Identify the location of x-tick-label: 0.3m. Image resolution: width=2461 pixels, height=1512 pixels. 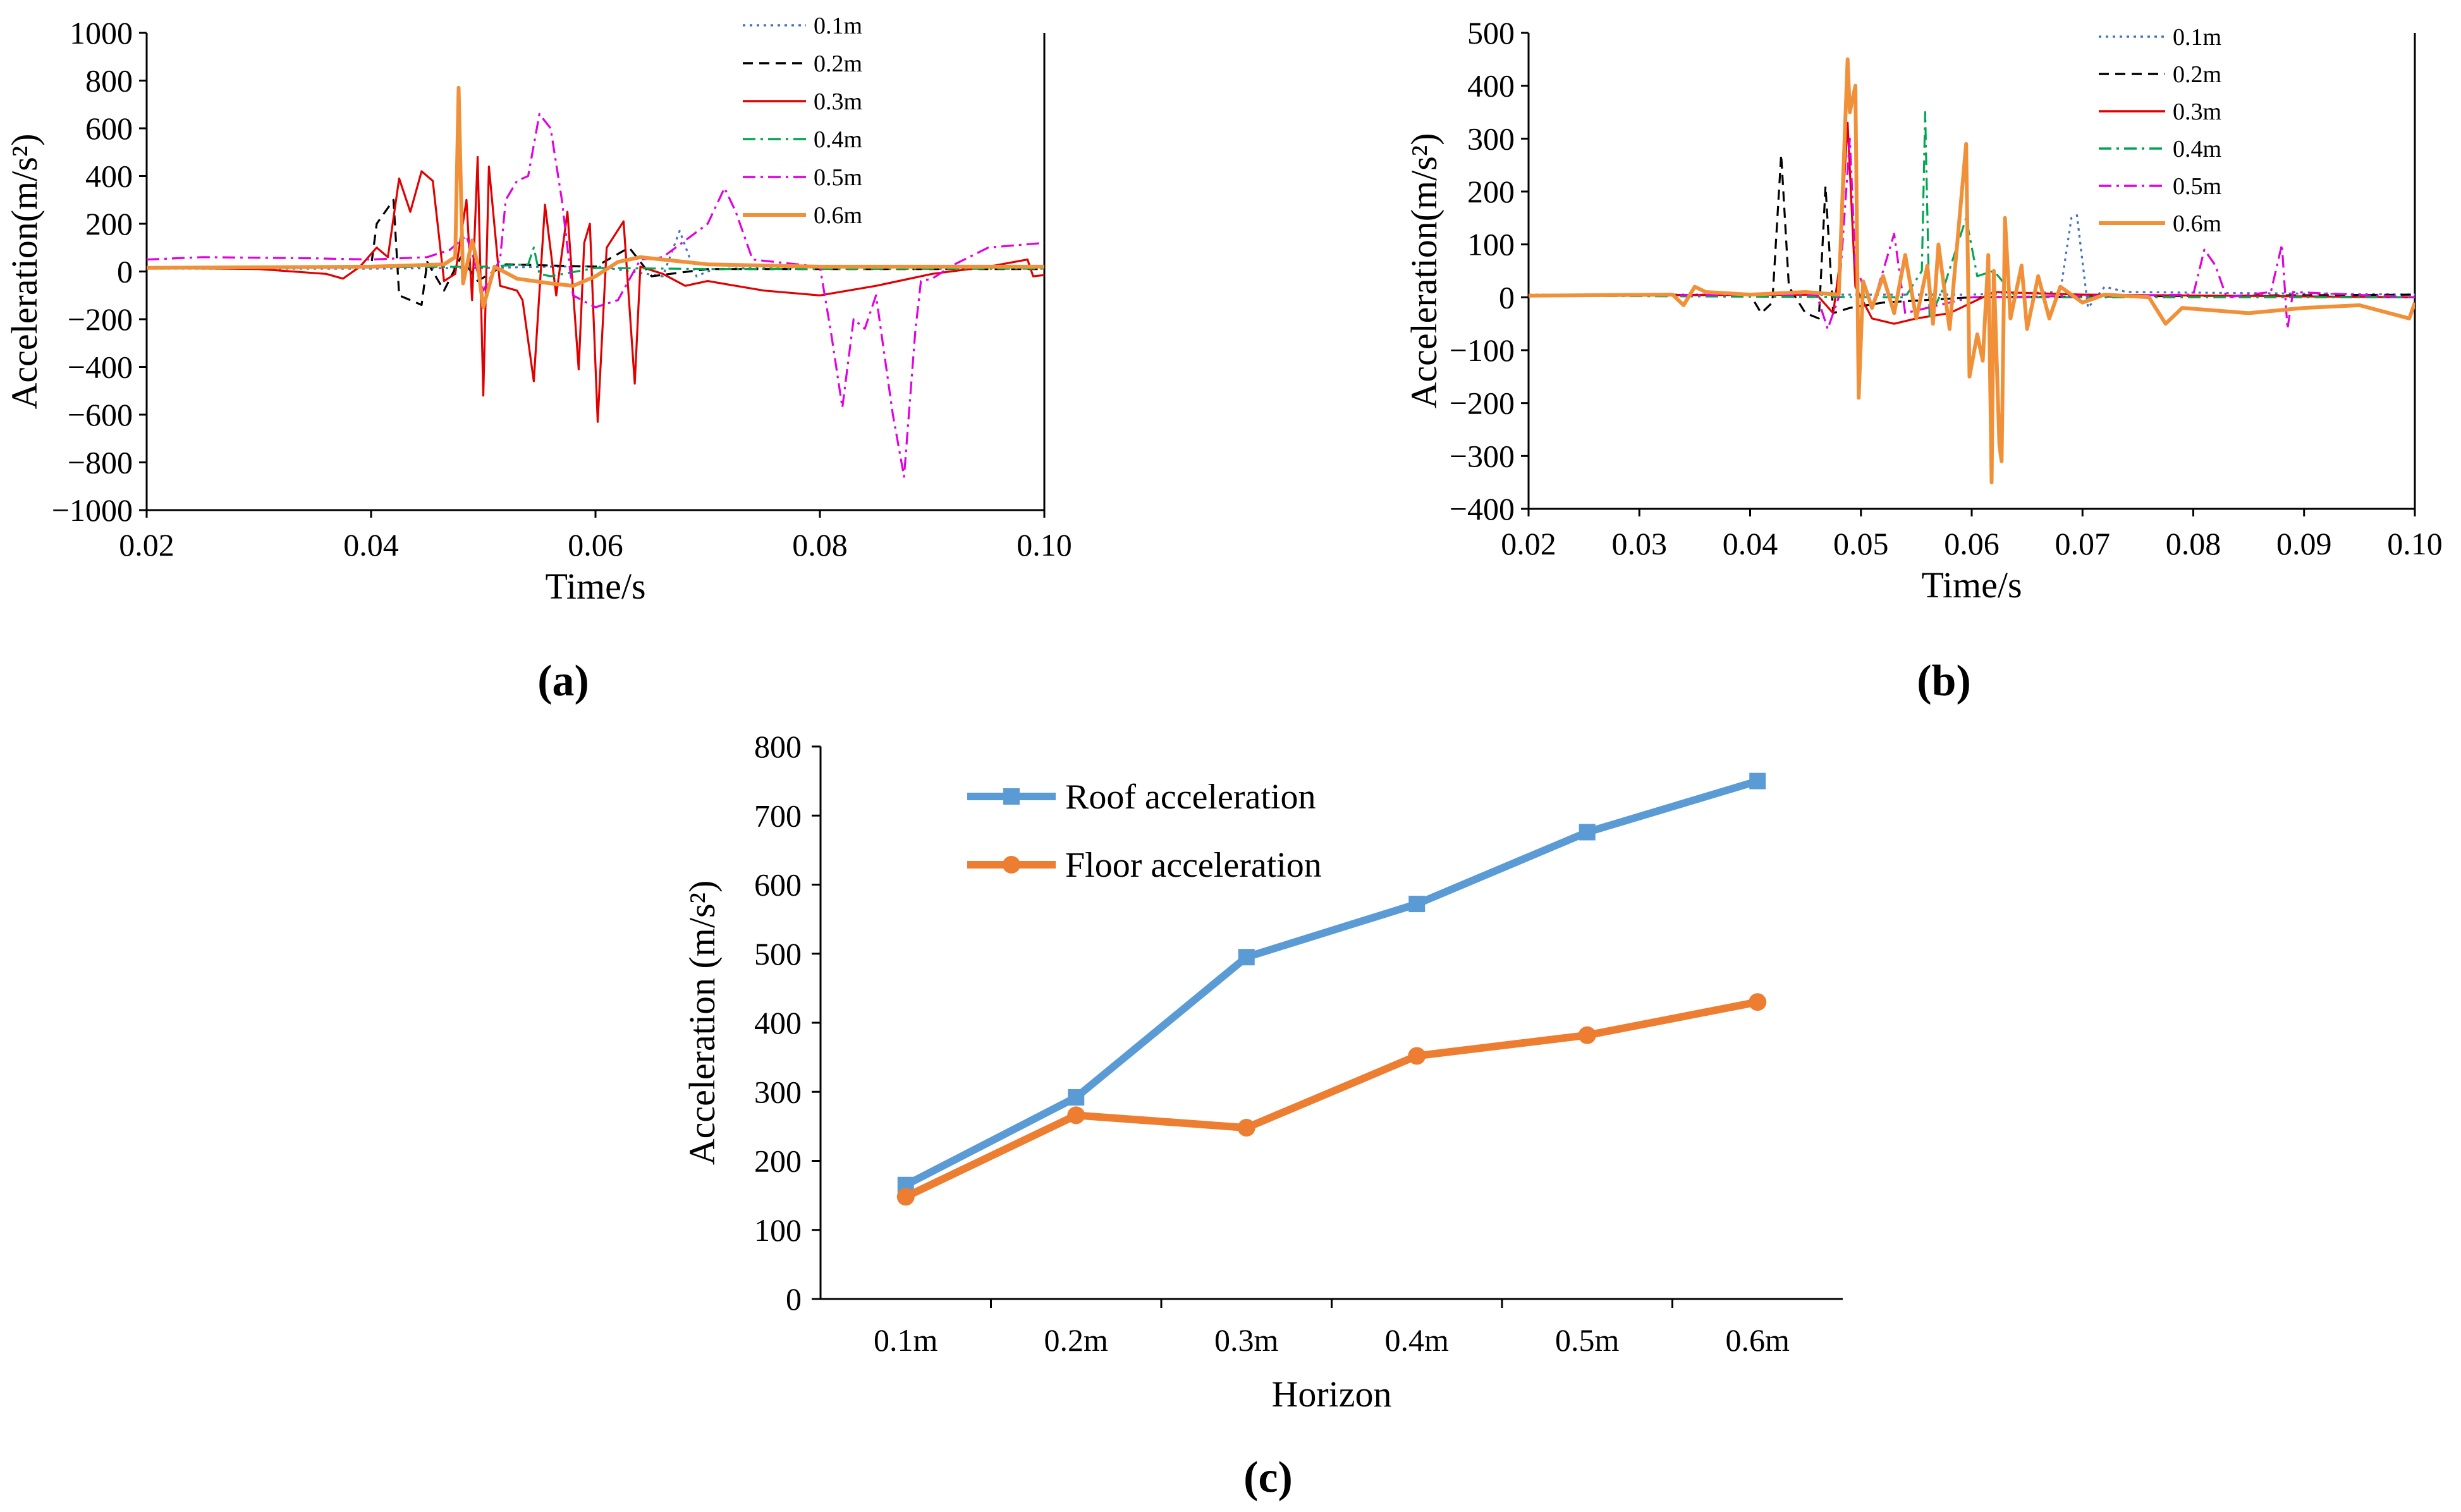
(1246, 1340).